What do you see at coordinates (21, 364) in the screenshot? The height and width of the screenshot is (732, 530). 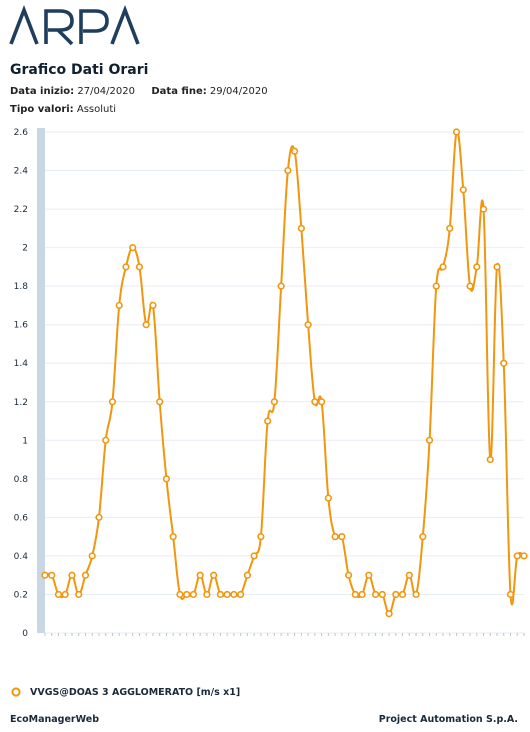 I see `y-tick-label: 1.4` at bounding box center [21, 364].